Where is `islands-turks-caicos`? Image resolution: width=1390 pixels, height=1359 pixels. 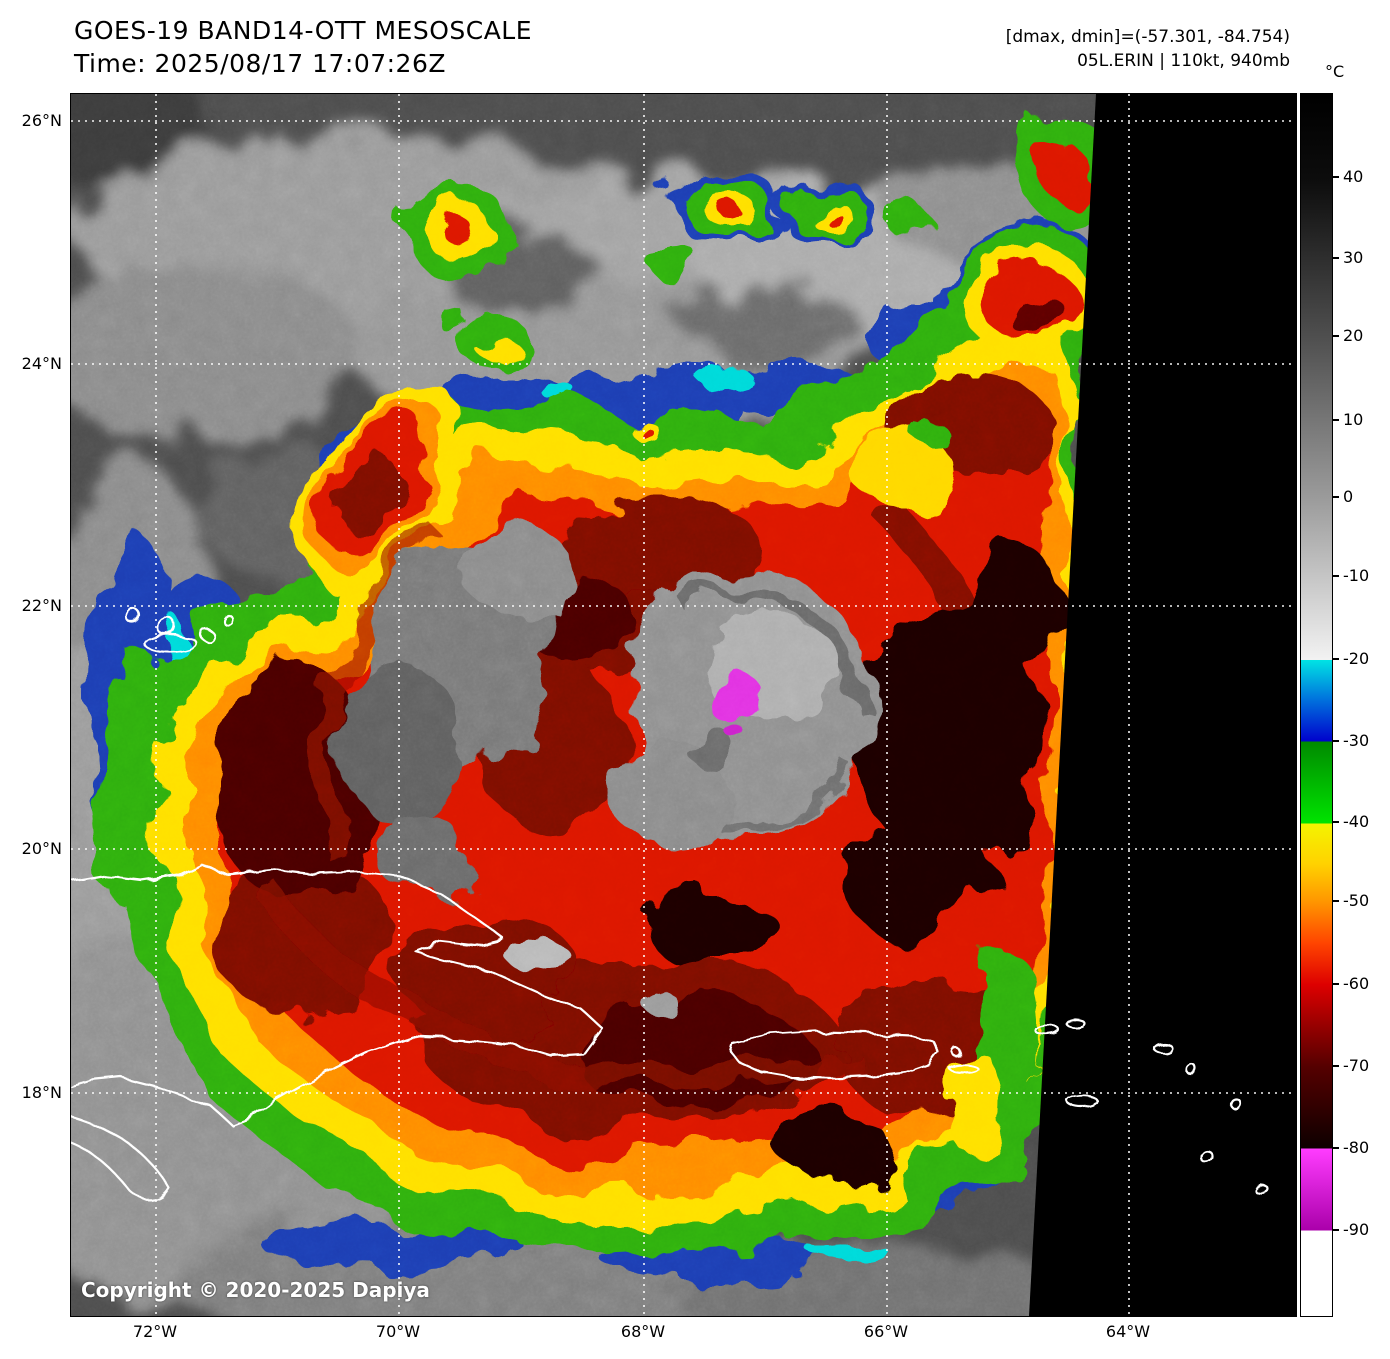
islands-turks-caicos is located at coordinates (180, 631).